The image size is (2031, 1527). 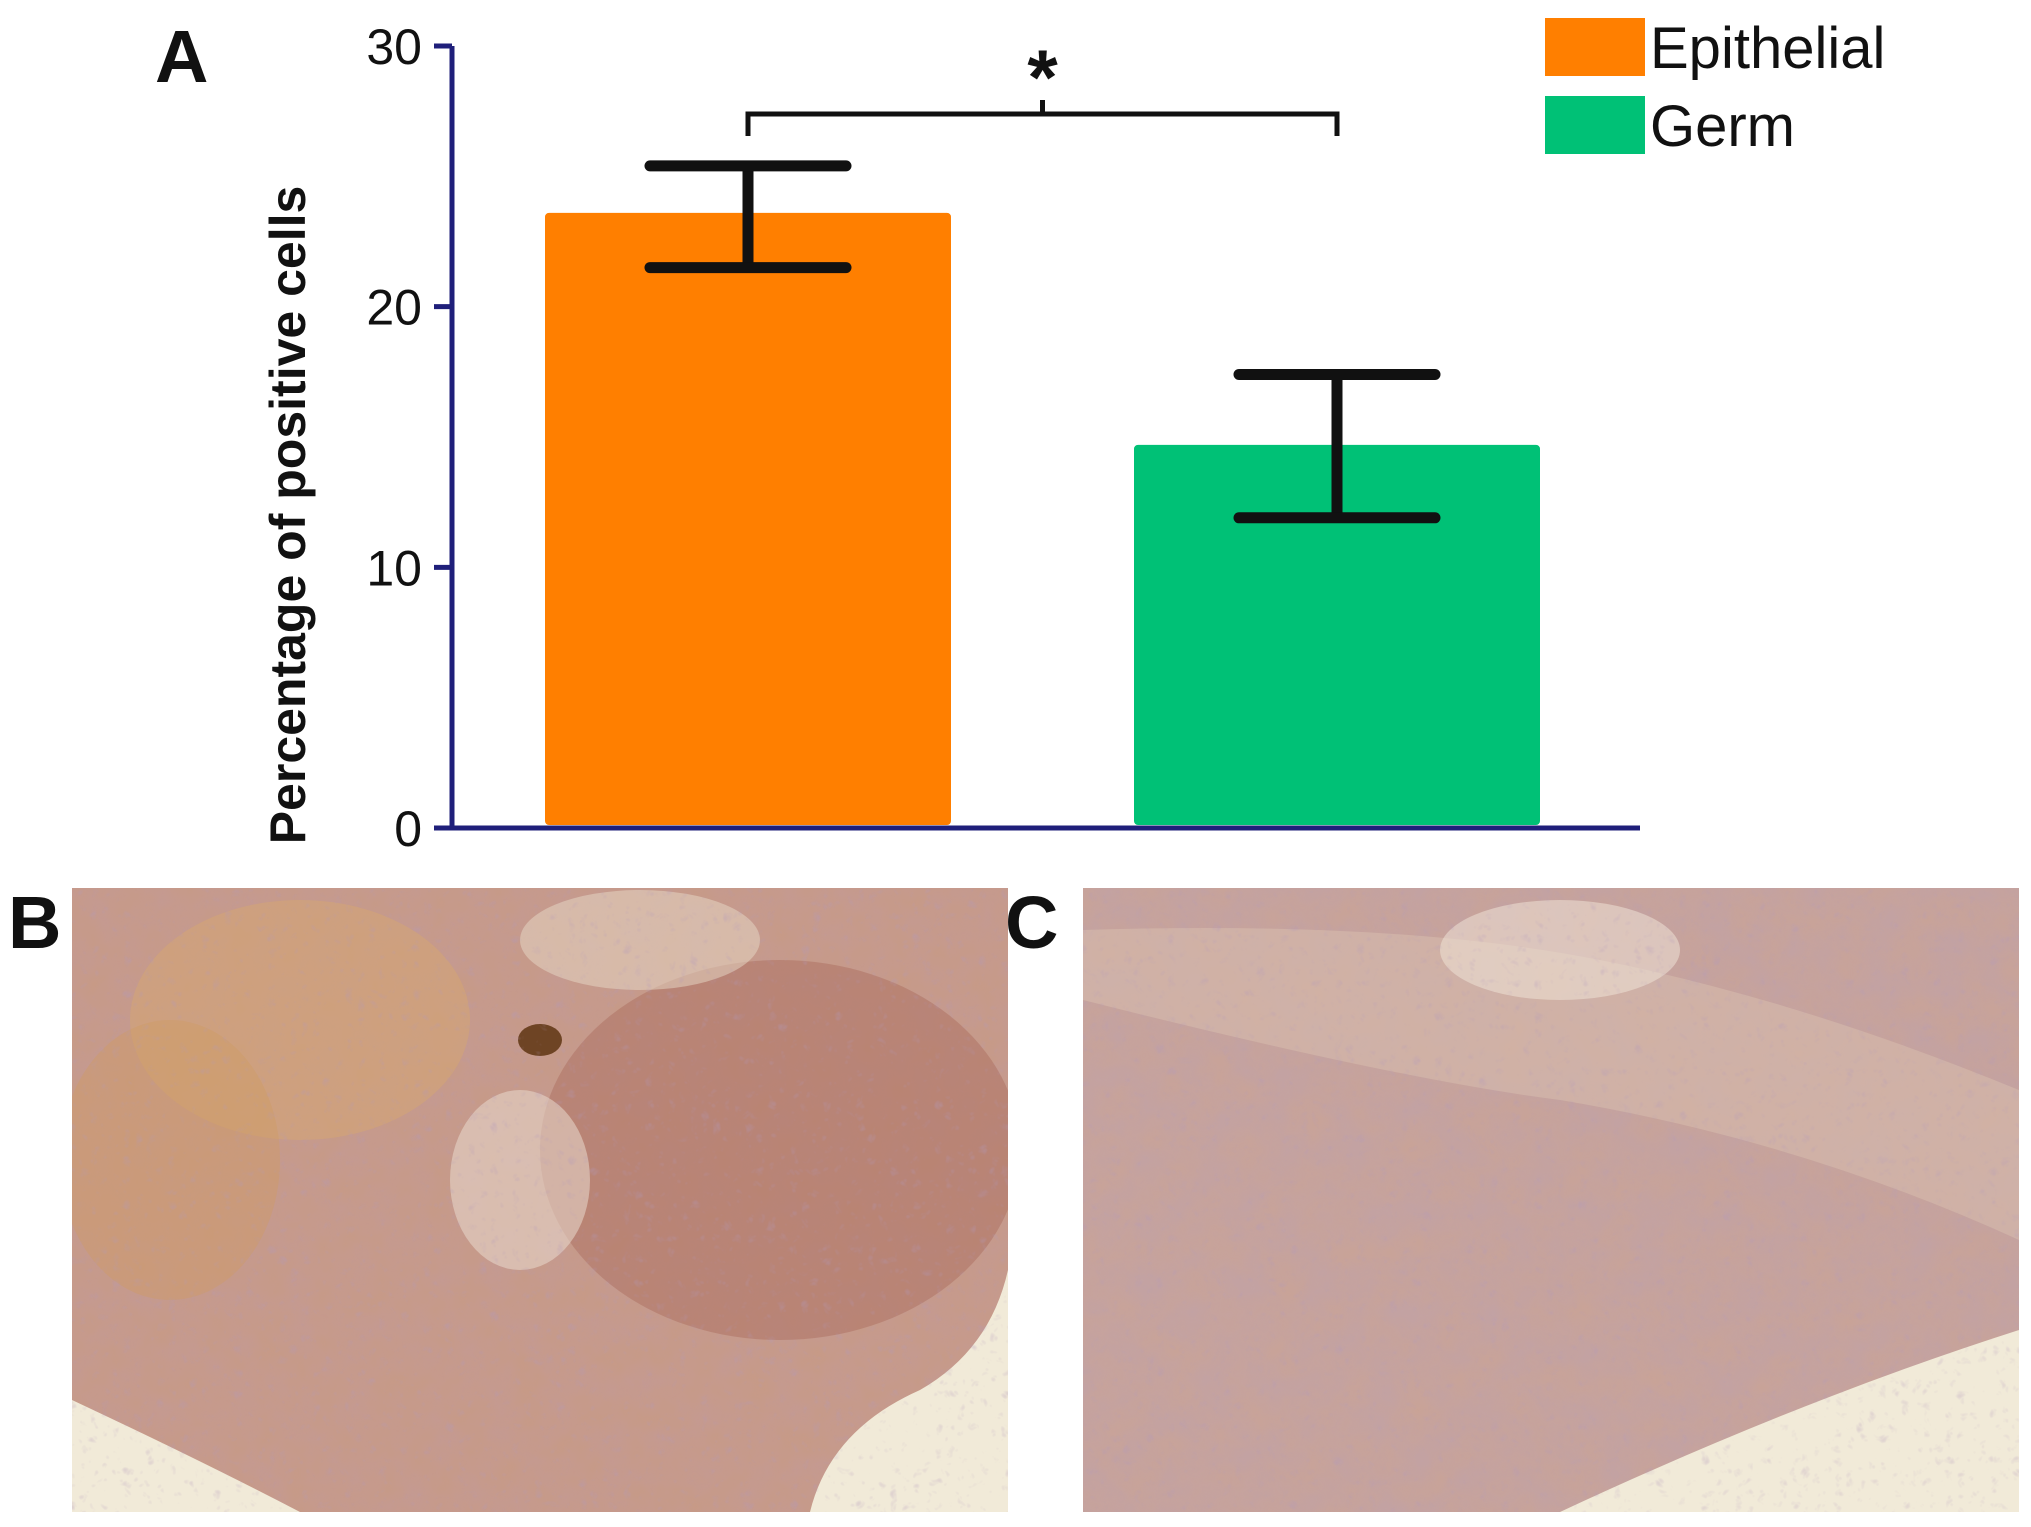 I want to click on panel-b-label: B, so click(x=34, y=922).